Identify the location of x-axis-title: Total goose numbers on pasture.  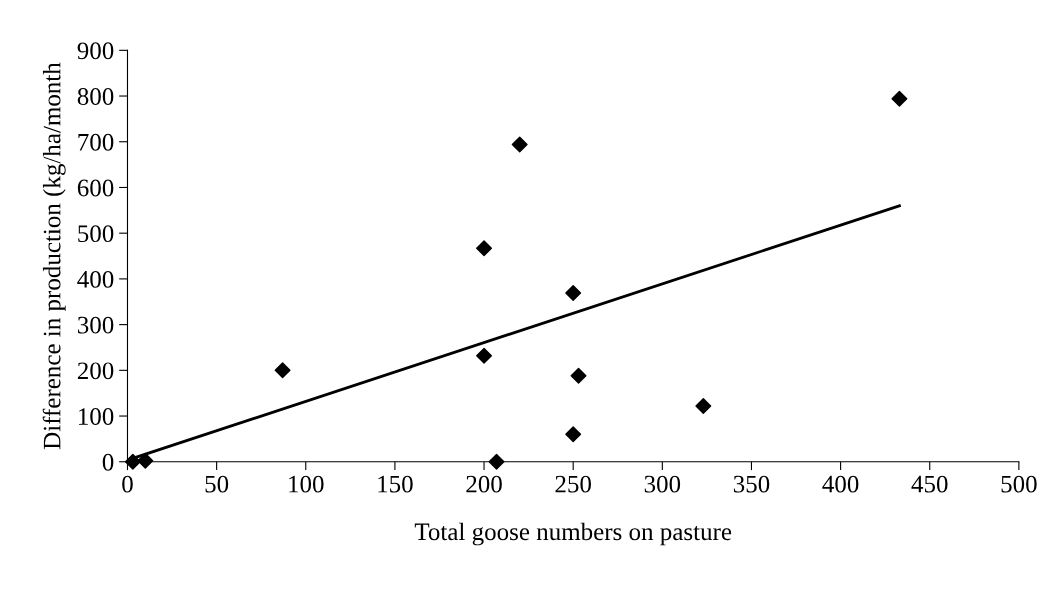
(573, 534).